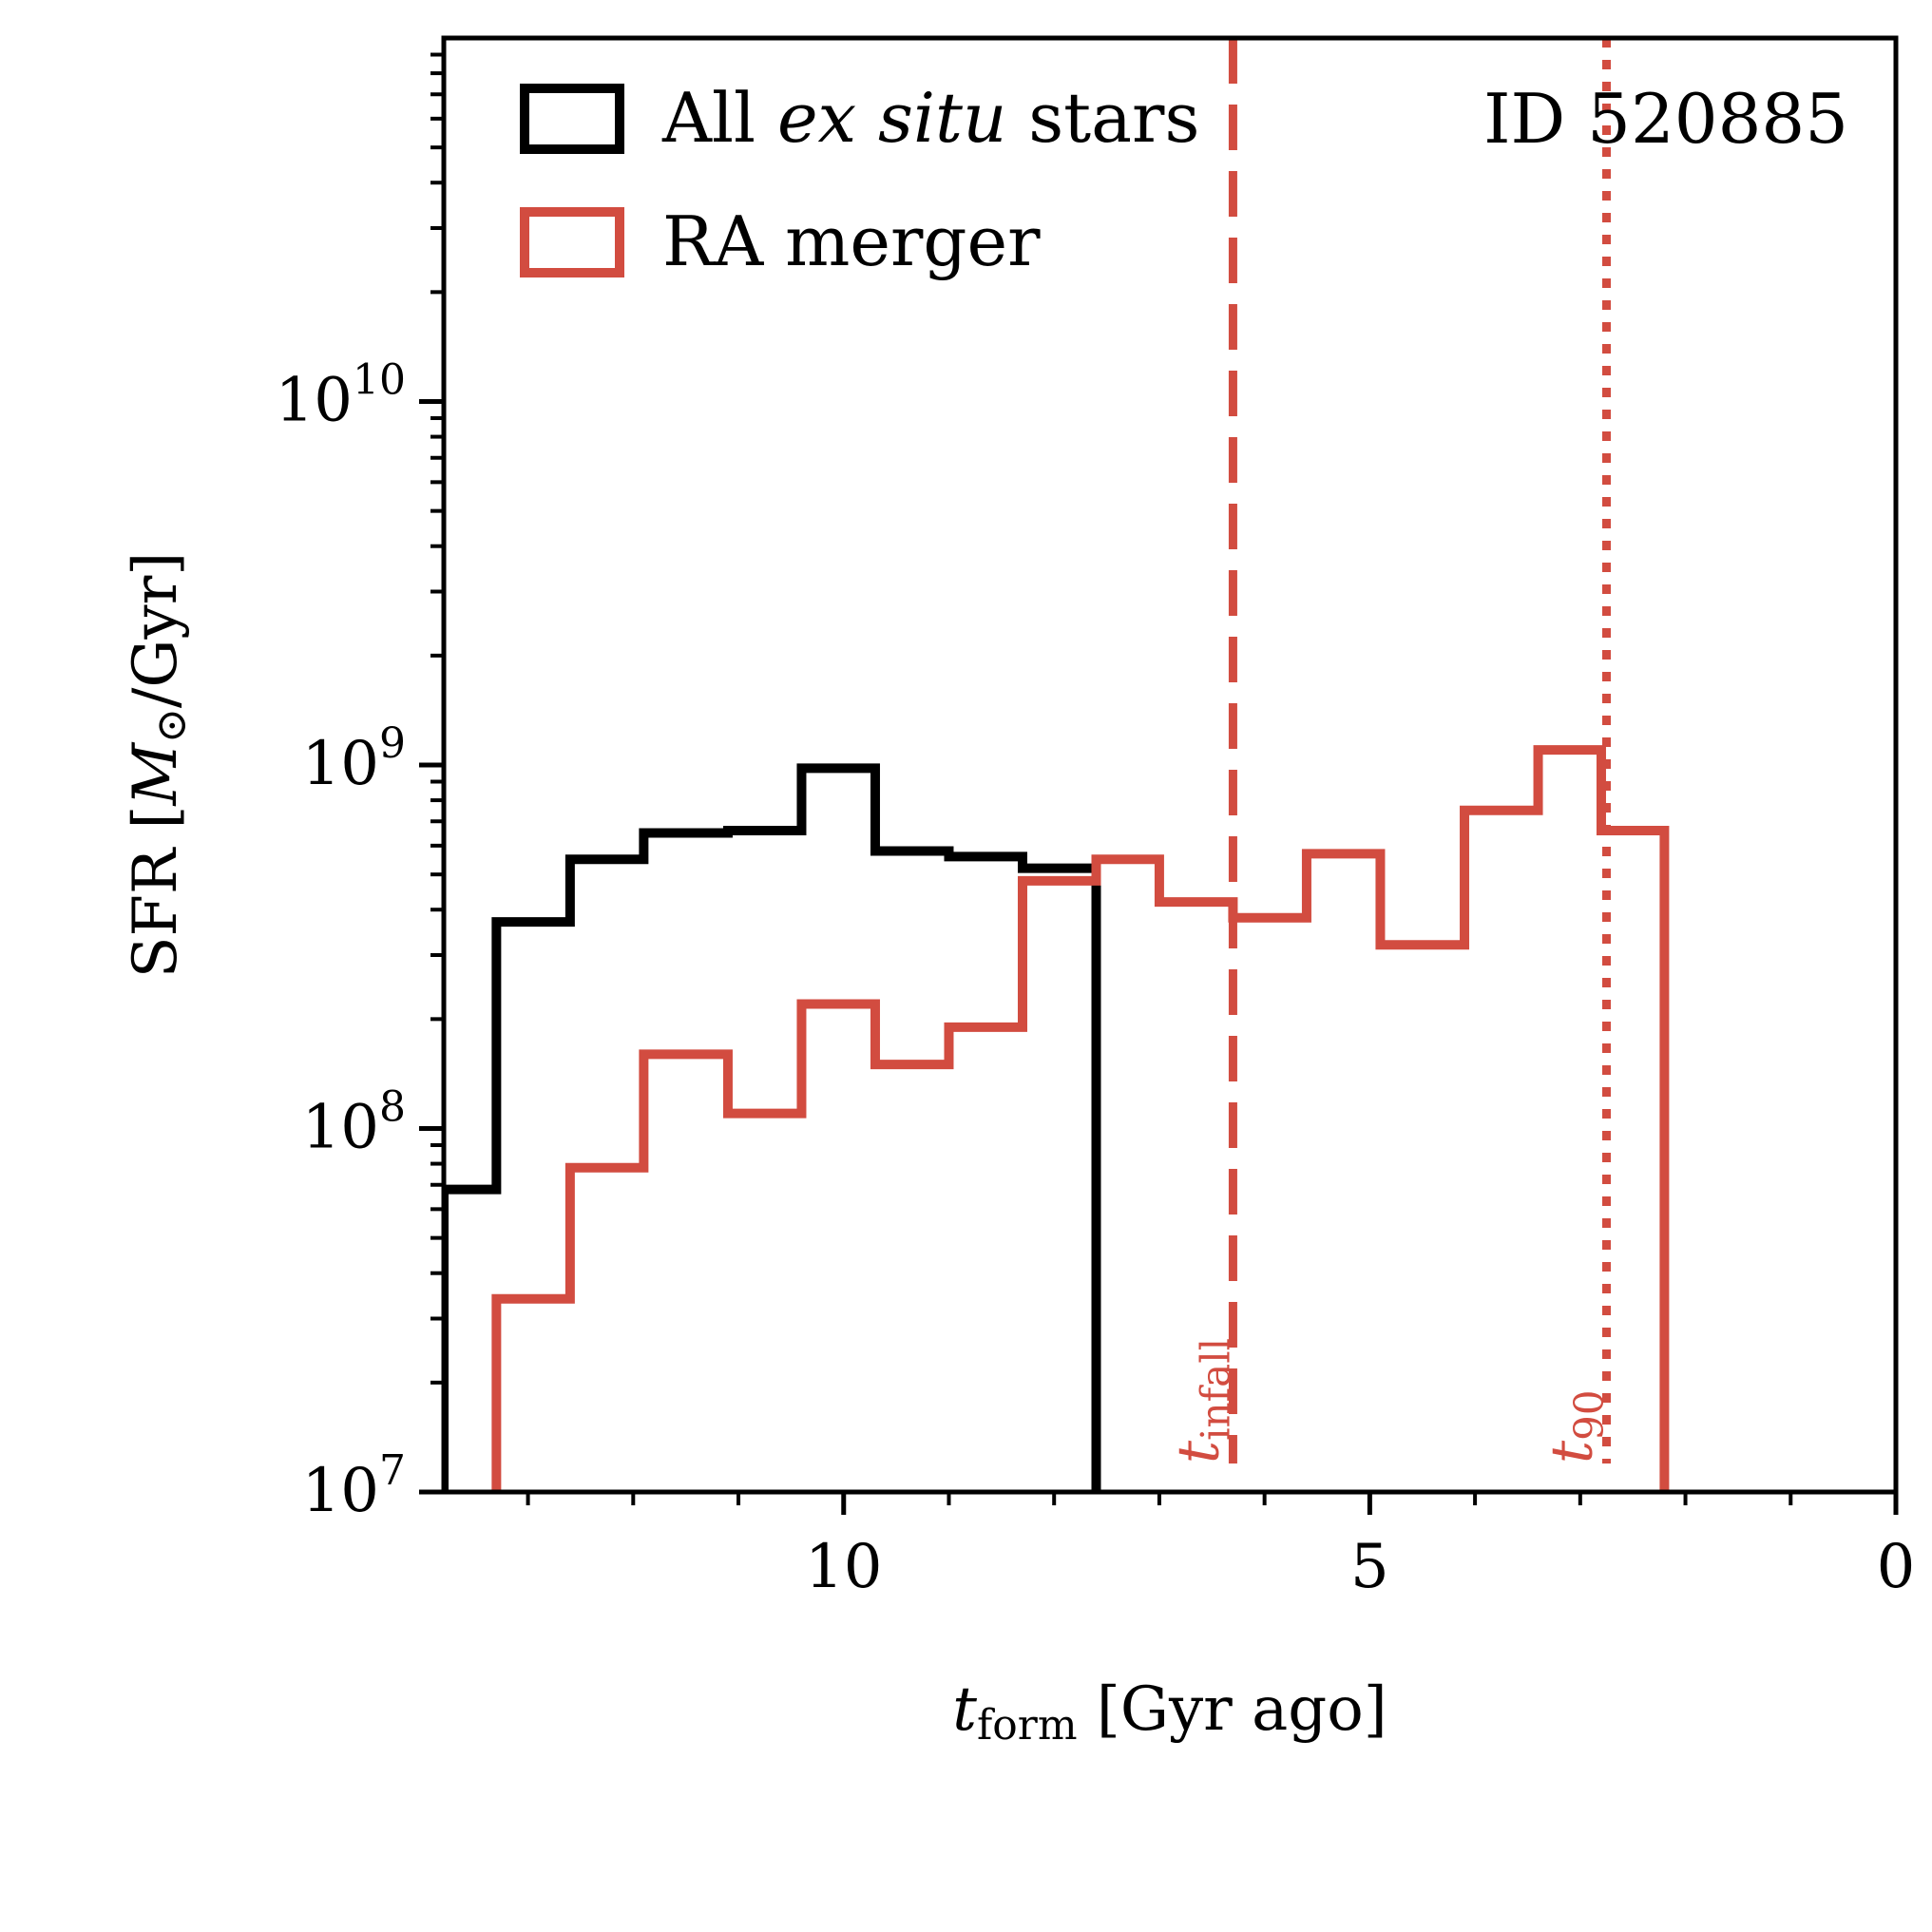  Describe the element at coordinates (930, 118) in the screenshot. I see `legend-label-all-ex-situ: All ex situ stars` at that location.